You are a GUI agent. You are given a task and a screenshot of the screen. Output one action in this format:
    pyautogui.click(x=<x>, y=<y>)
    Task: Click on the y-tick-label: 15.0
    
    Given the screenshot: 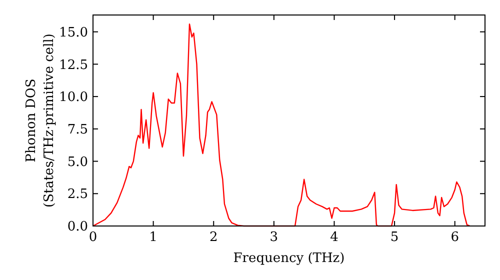 What is the action you would take?
    pyautogui.click(x=73, y=32)
    